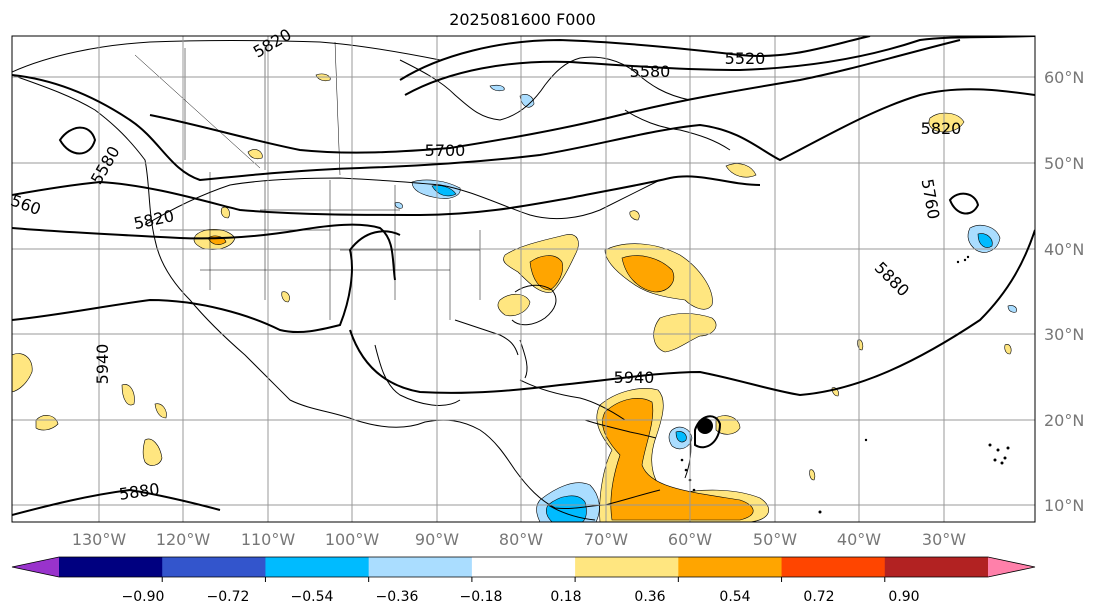 The height and width of the screenshot is (615, 1105). I want to click on lon-label: 40°W, so click(859, 539).